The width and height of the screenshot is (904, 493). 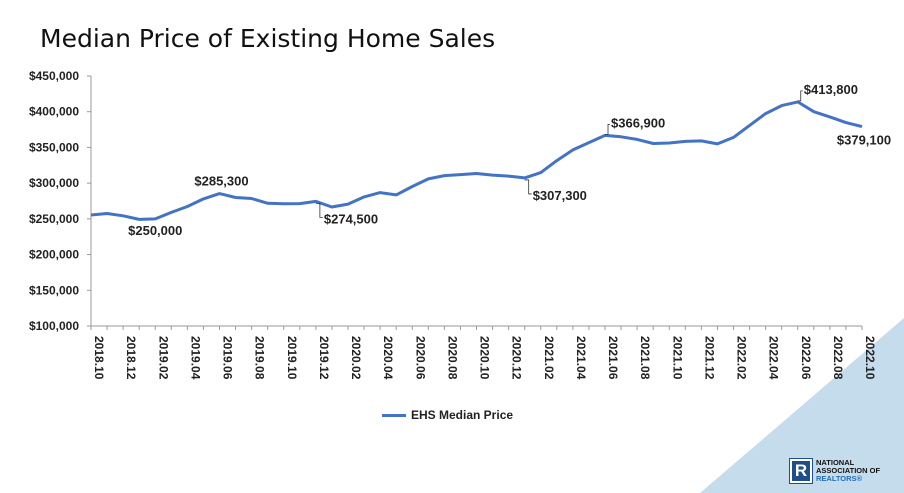 What do you see at coordinates (831, 89) in the screenshot?
I see `data-label: $413,800` at bounding box center [831, 89].